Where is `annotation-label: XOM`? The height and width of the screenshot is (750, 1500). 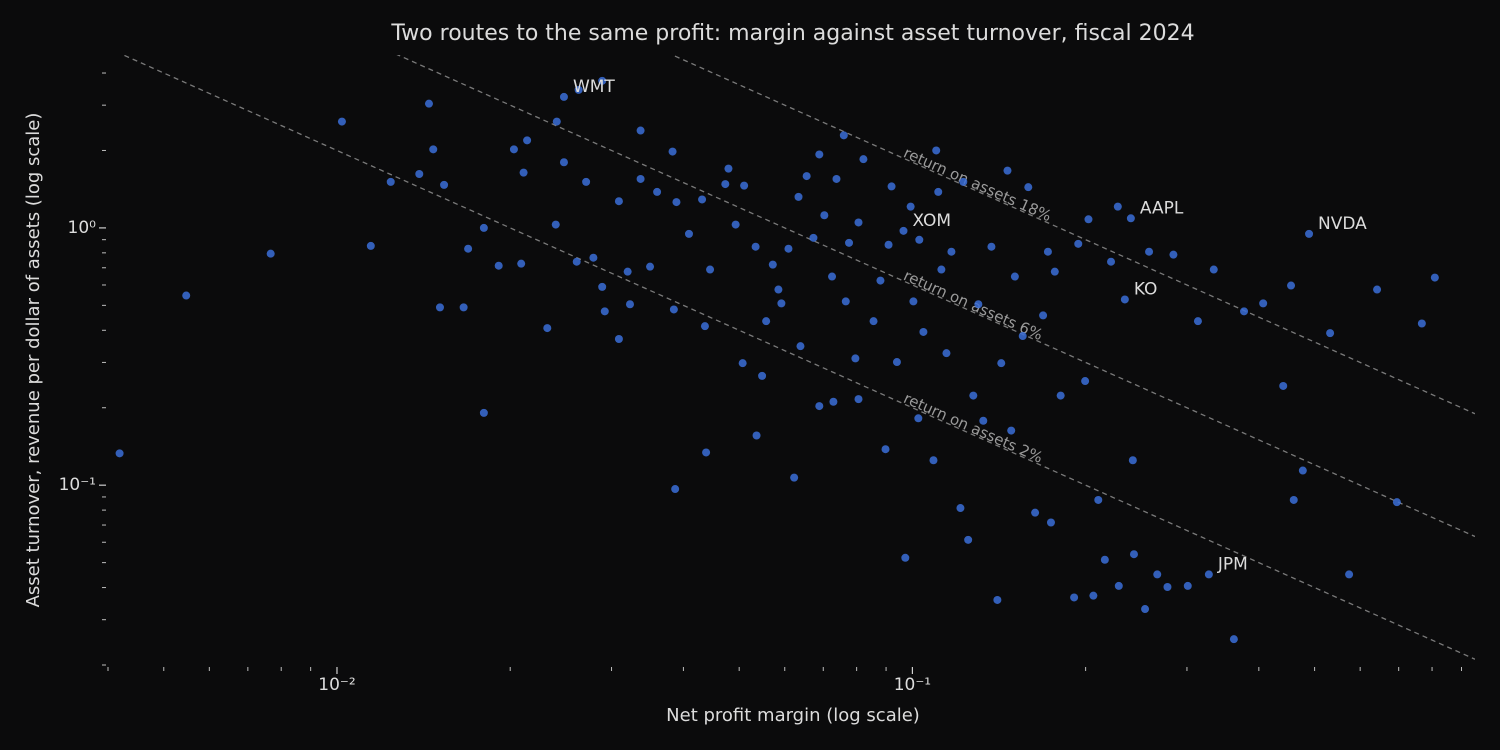
annotation-label: XOM is located at coordinates (931, 221).